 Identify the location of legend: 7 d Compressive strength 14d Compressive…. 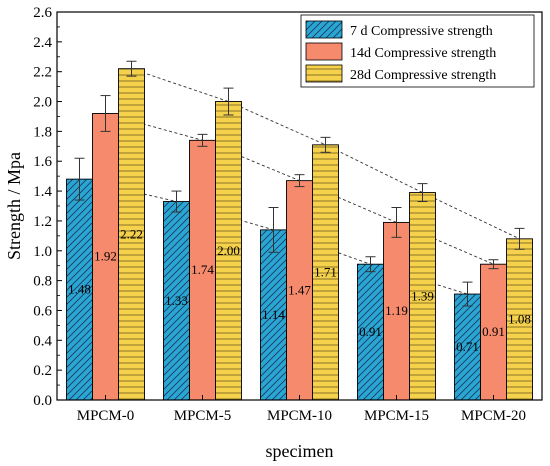
(417, 51).